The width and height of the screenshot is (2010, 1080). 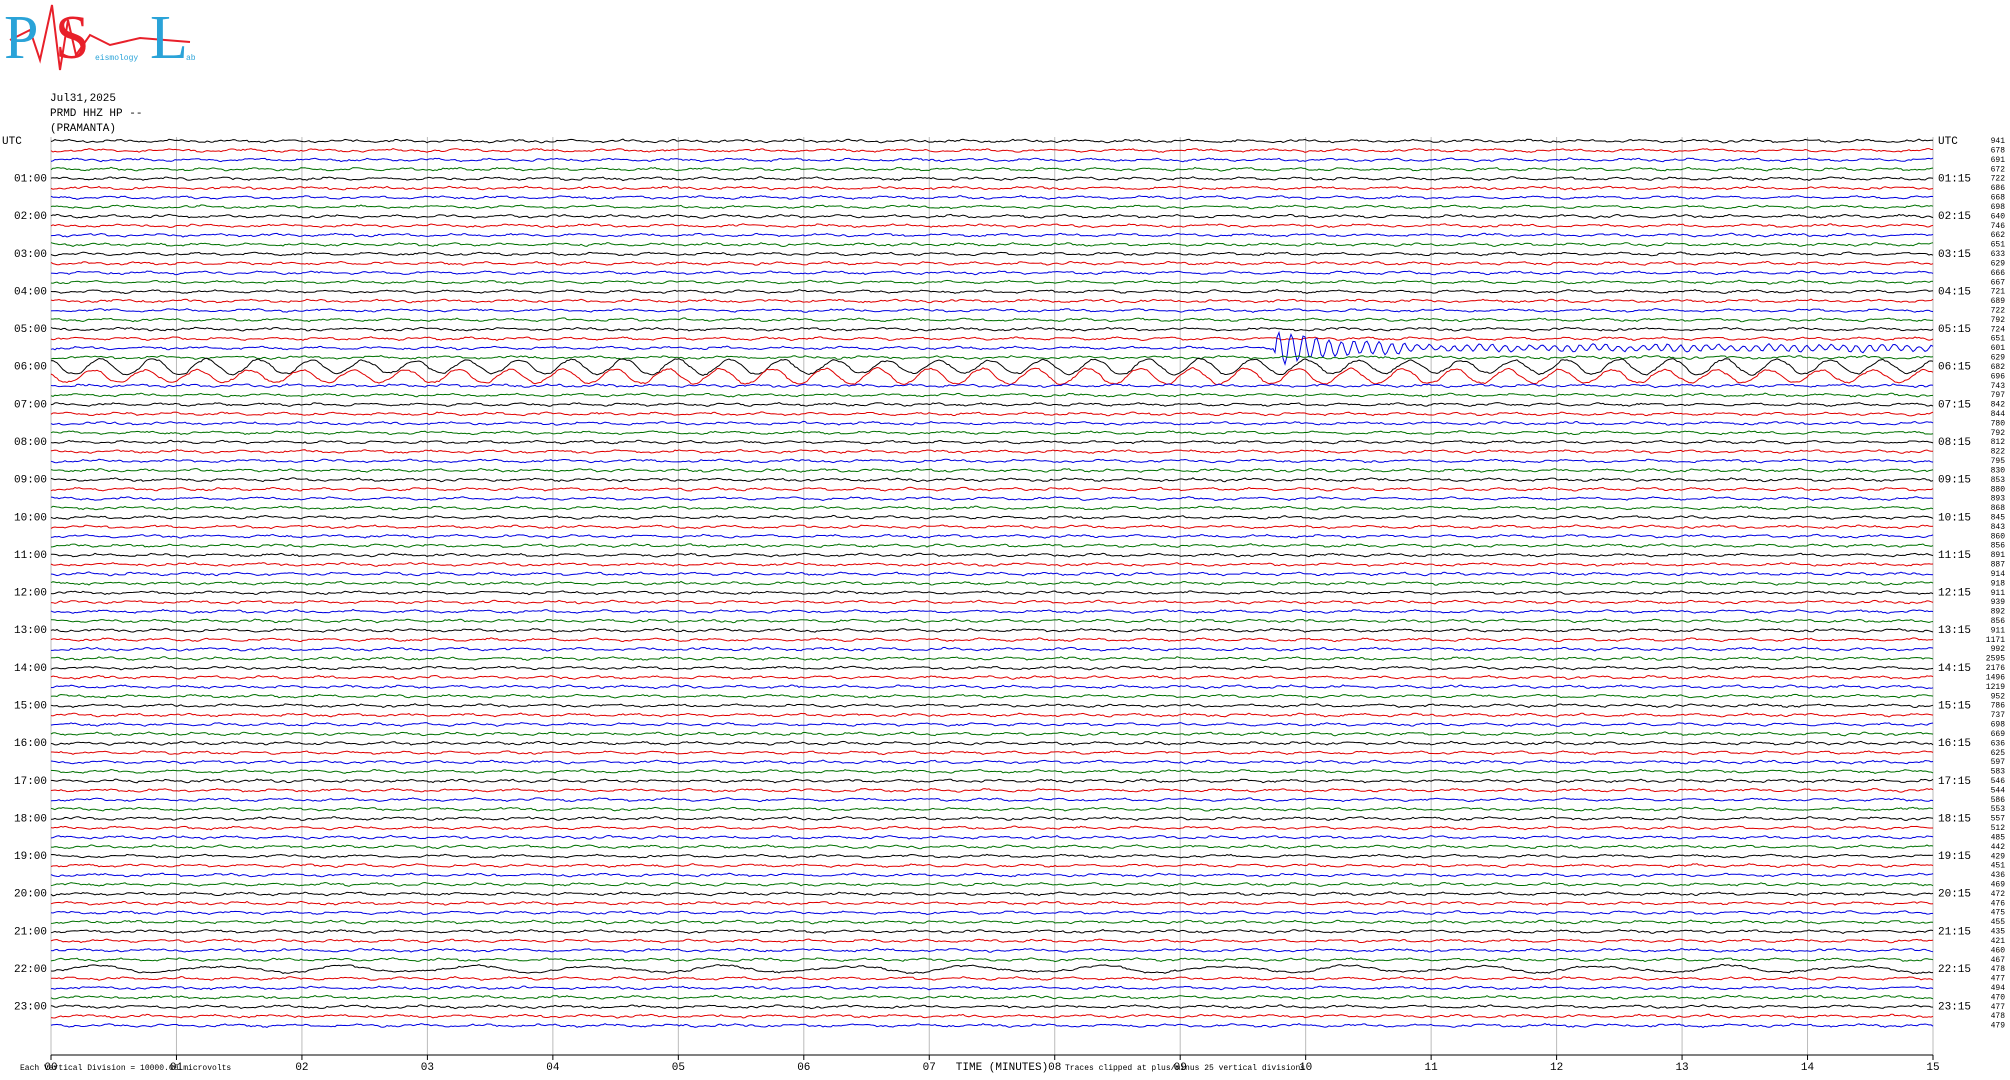 I want to click on trace-value: 485, so click(x=1998, y=837).